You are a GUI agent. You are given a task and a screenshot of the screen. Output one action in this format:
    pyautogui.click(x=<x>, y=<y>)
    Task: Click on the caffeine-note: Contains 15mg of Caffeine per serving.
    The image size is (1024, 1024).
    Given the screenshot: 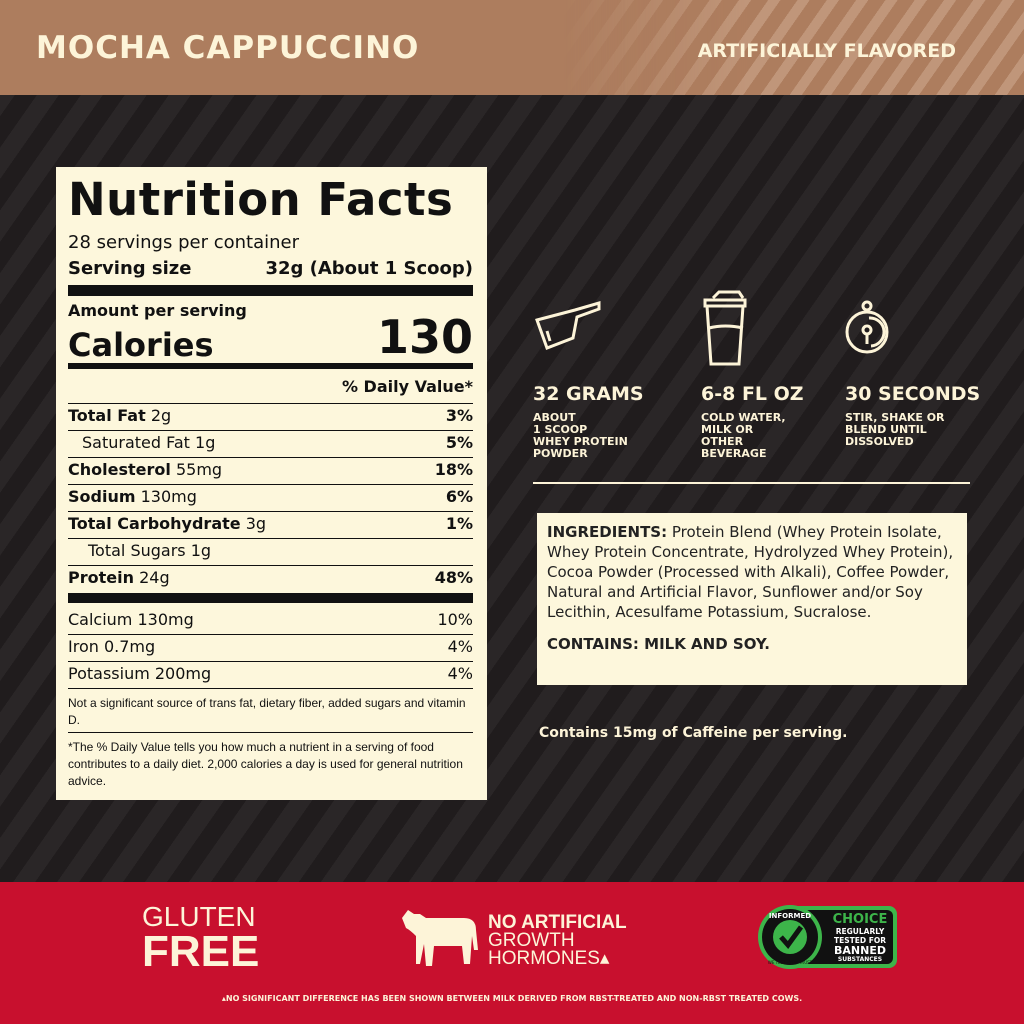 What is the action you would take?
    pyautogui.click(x=693, y=733)
    